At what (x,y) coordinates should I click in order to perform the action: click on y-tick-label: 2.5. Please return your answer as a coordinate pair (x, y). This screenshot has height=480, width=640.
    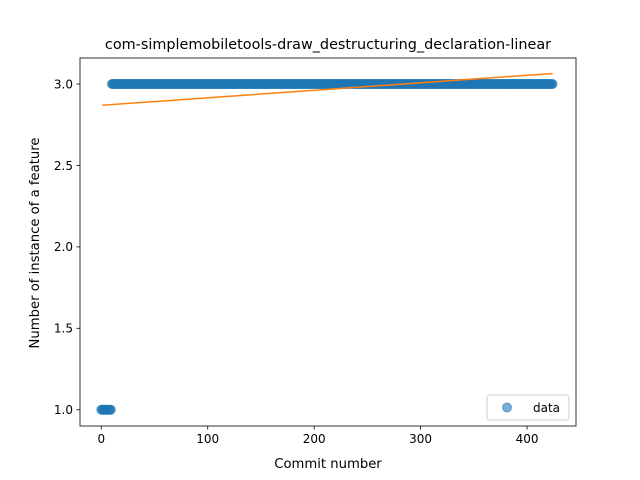
    Looking at the image, I should click on (63, 166).